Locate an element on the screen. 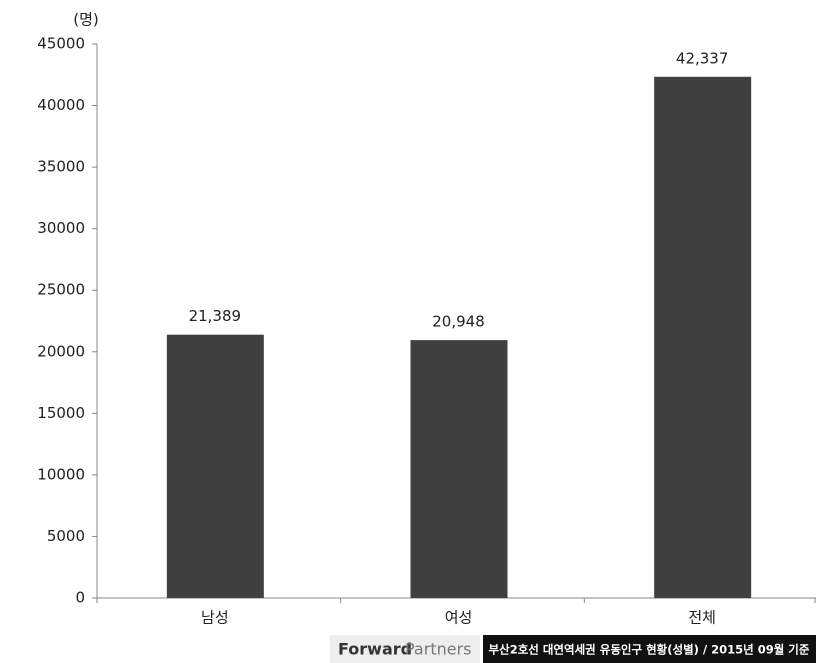 Image resolution: width=816 pixels, height=663 pixels. caption-box is located at coordinates (649, 649).